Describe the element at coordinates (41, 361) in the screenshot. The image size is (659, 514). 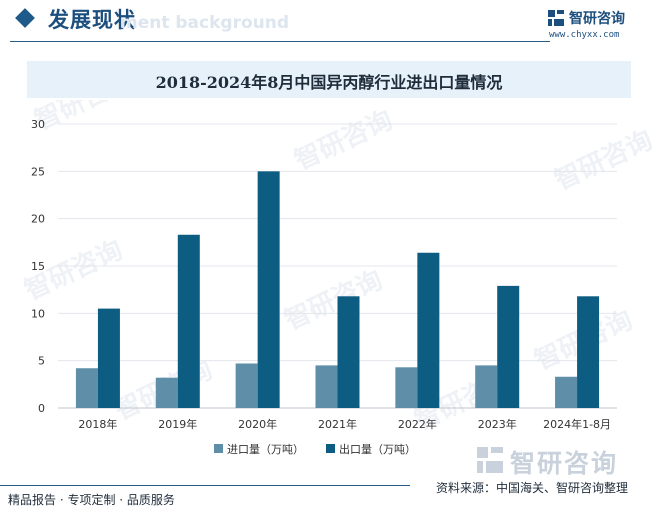
I see `y-tick-label: 5` at that location.